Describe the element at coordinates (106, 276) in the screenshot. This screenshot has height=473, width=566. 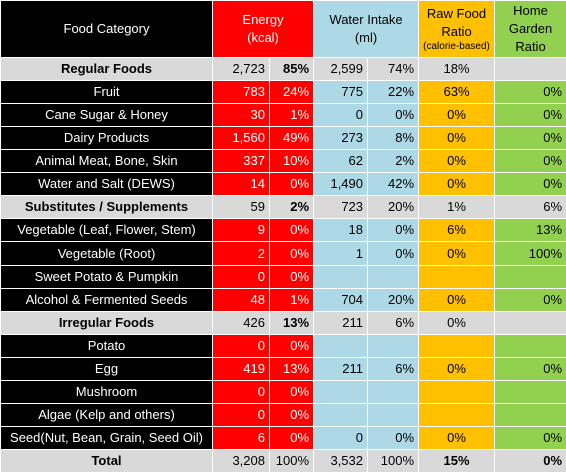
I see `category-cell: Sweet Potato & Pumpkin` at that location.